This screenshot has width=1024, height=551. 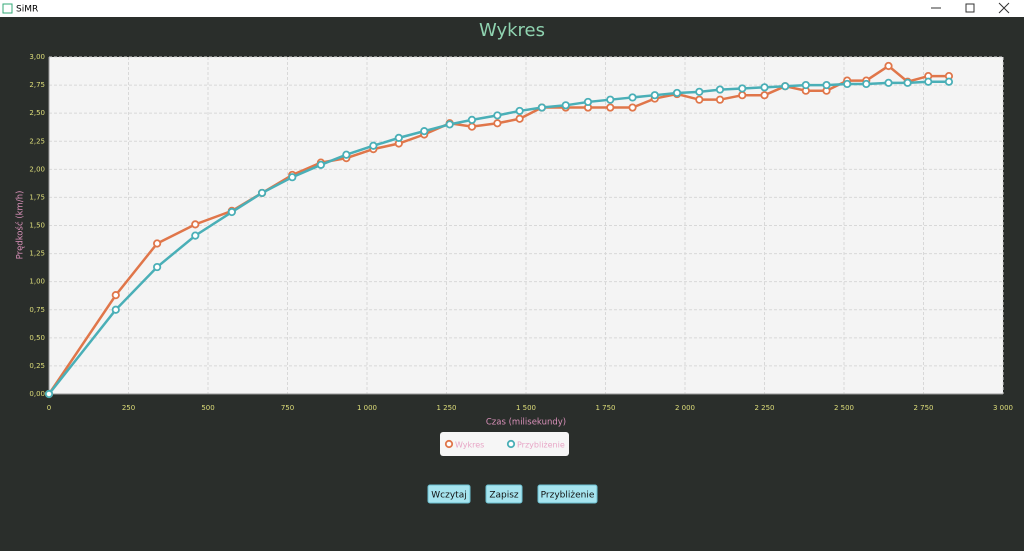 I want to click on x-tick-label: 250, so click(x=128, y=408).